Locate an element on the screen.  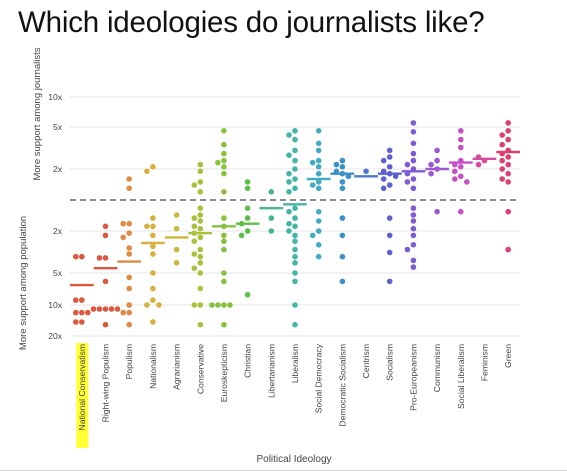
x-tick-group: Social Liberalism is located at coordinates (461, 376).